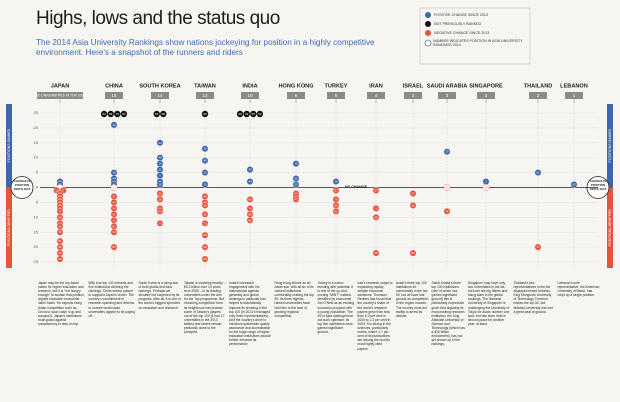 This screenshot has width=620, height=402. What do you see at coordinates (250, 199) in the screenshot?
I see `rank-label: 65` at bounding box center [250, 199].